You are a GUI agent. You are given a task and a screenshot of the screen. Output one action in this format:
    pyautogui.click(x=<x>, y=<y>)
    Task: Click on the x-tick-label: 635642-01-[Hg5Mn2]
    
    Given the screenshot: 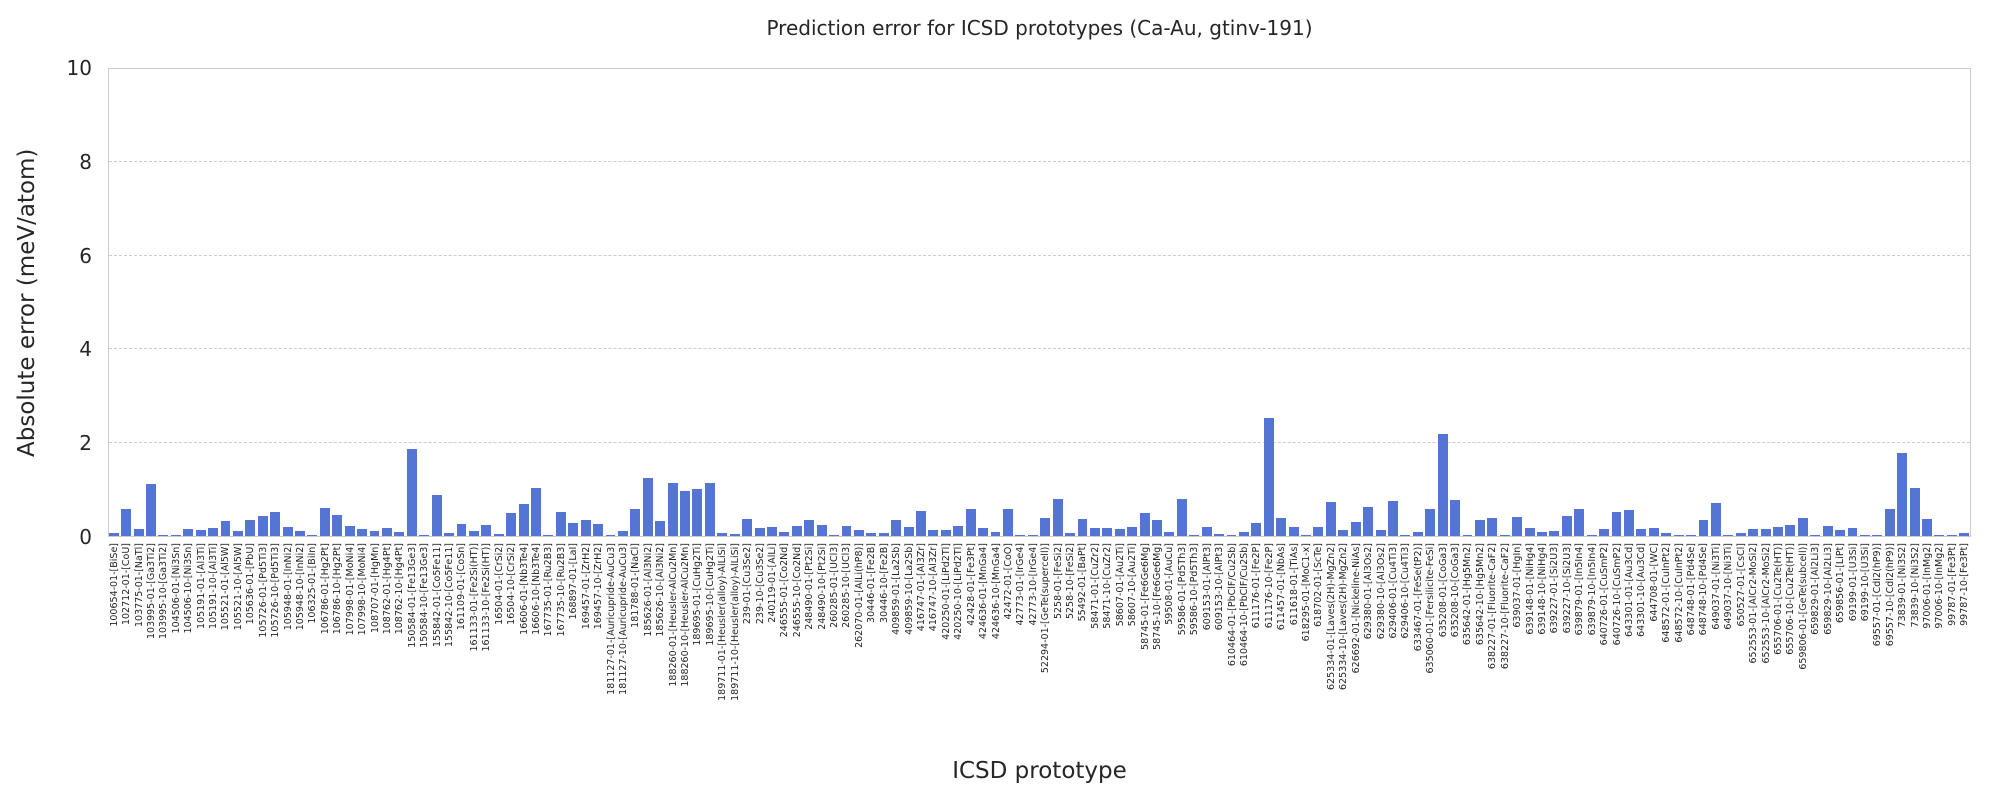 What is the action you would take?
    pyautogui.click(x=1468, y=594)
    